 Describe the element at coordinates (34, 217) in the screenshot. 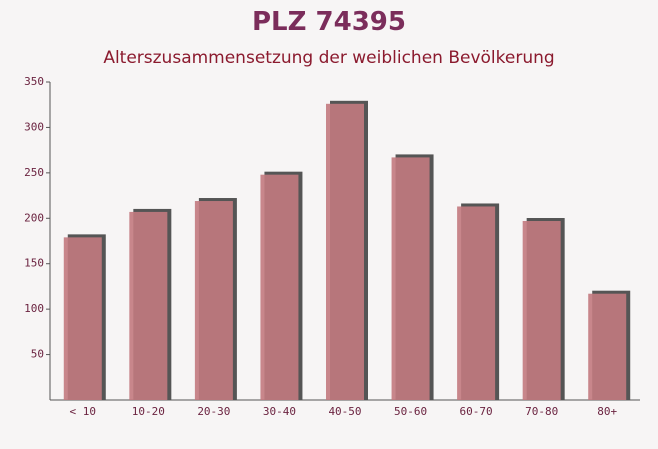

I see `y-tick-label: 200` at that location.